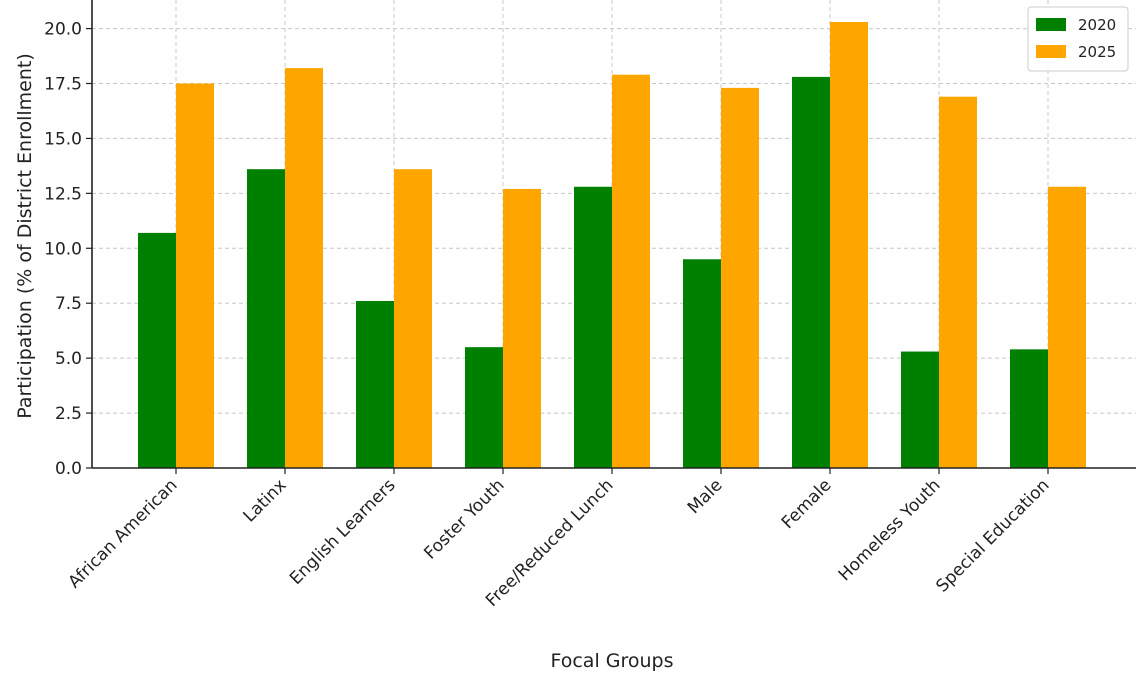 This screenshot has height=673, width=1136. Describe the element at coordinates (68, 359) in the screenshot. I see `y-tick-label: 5.0` at that location.